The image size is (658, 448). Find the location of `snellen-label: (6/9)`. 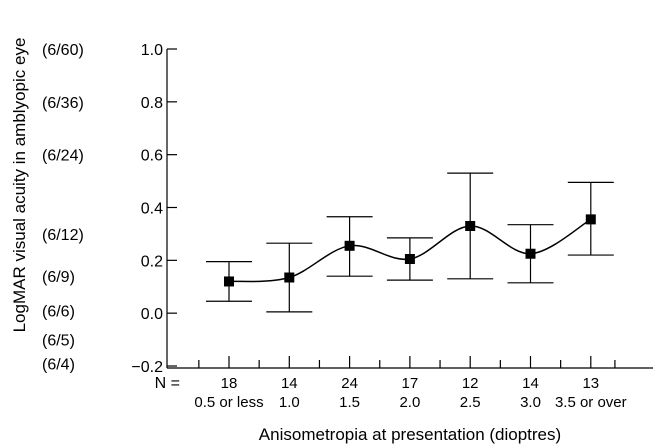

snellen-label: (6/9) is located at coordinates (58, 277).